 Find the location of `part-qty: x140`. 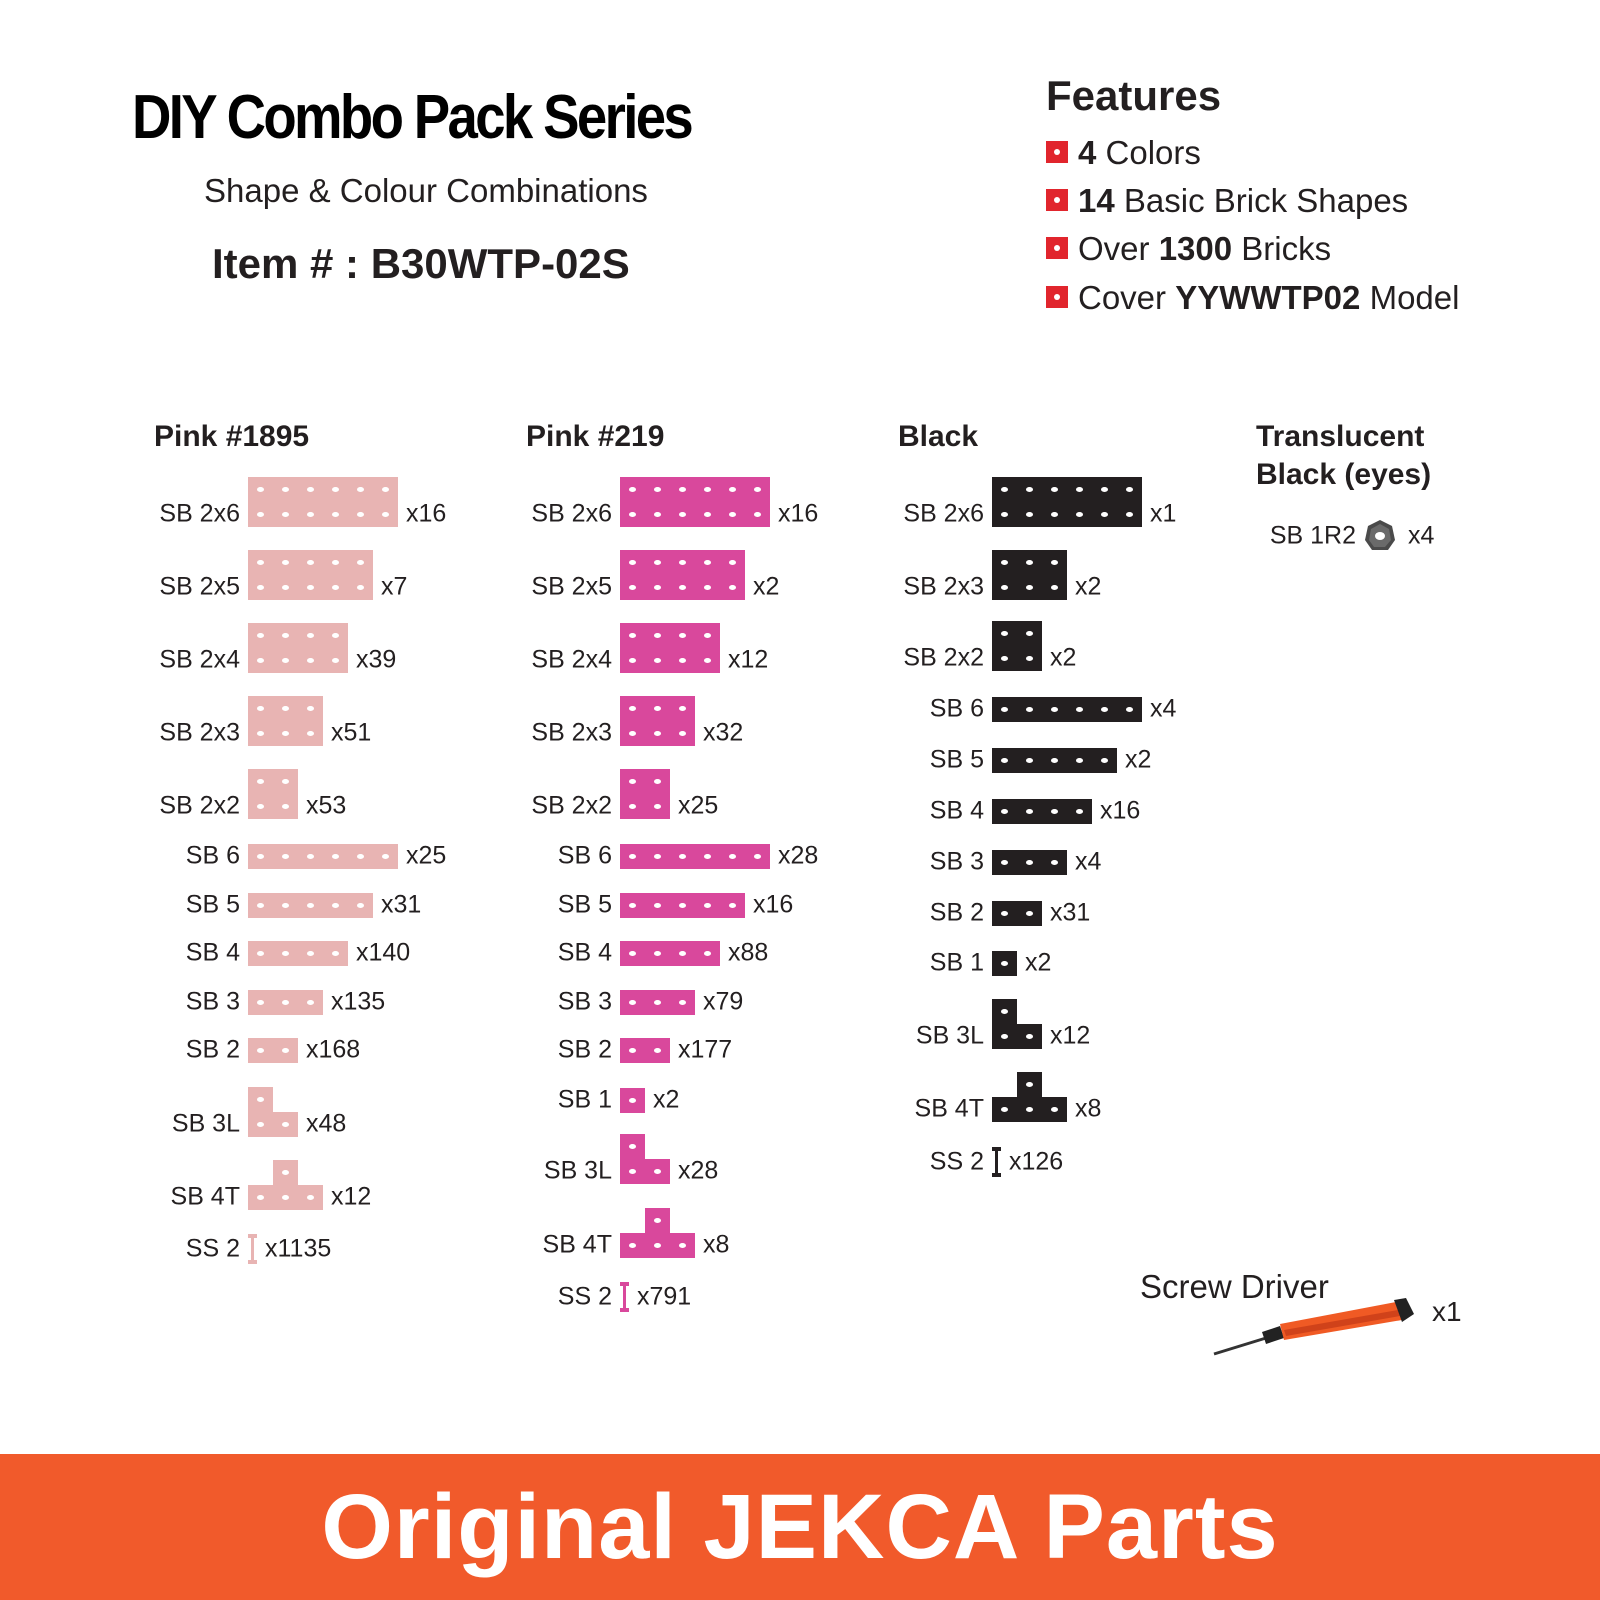

part-qty: x140 is located at coordinates (383, 952).